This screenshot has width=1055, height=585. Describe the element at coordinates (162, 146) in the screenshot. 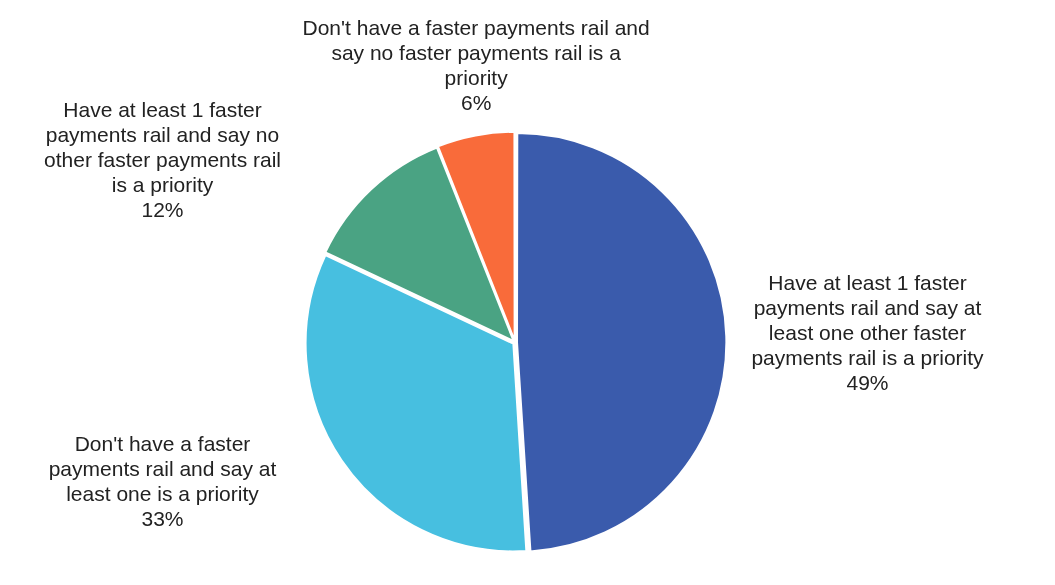

I see `slice-label: Have at least 1 faster payments rail and say no other faster payments rail is a priority` at that location.